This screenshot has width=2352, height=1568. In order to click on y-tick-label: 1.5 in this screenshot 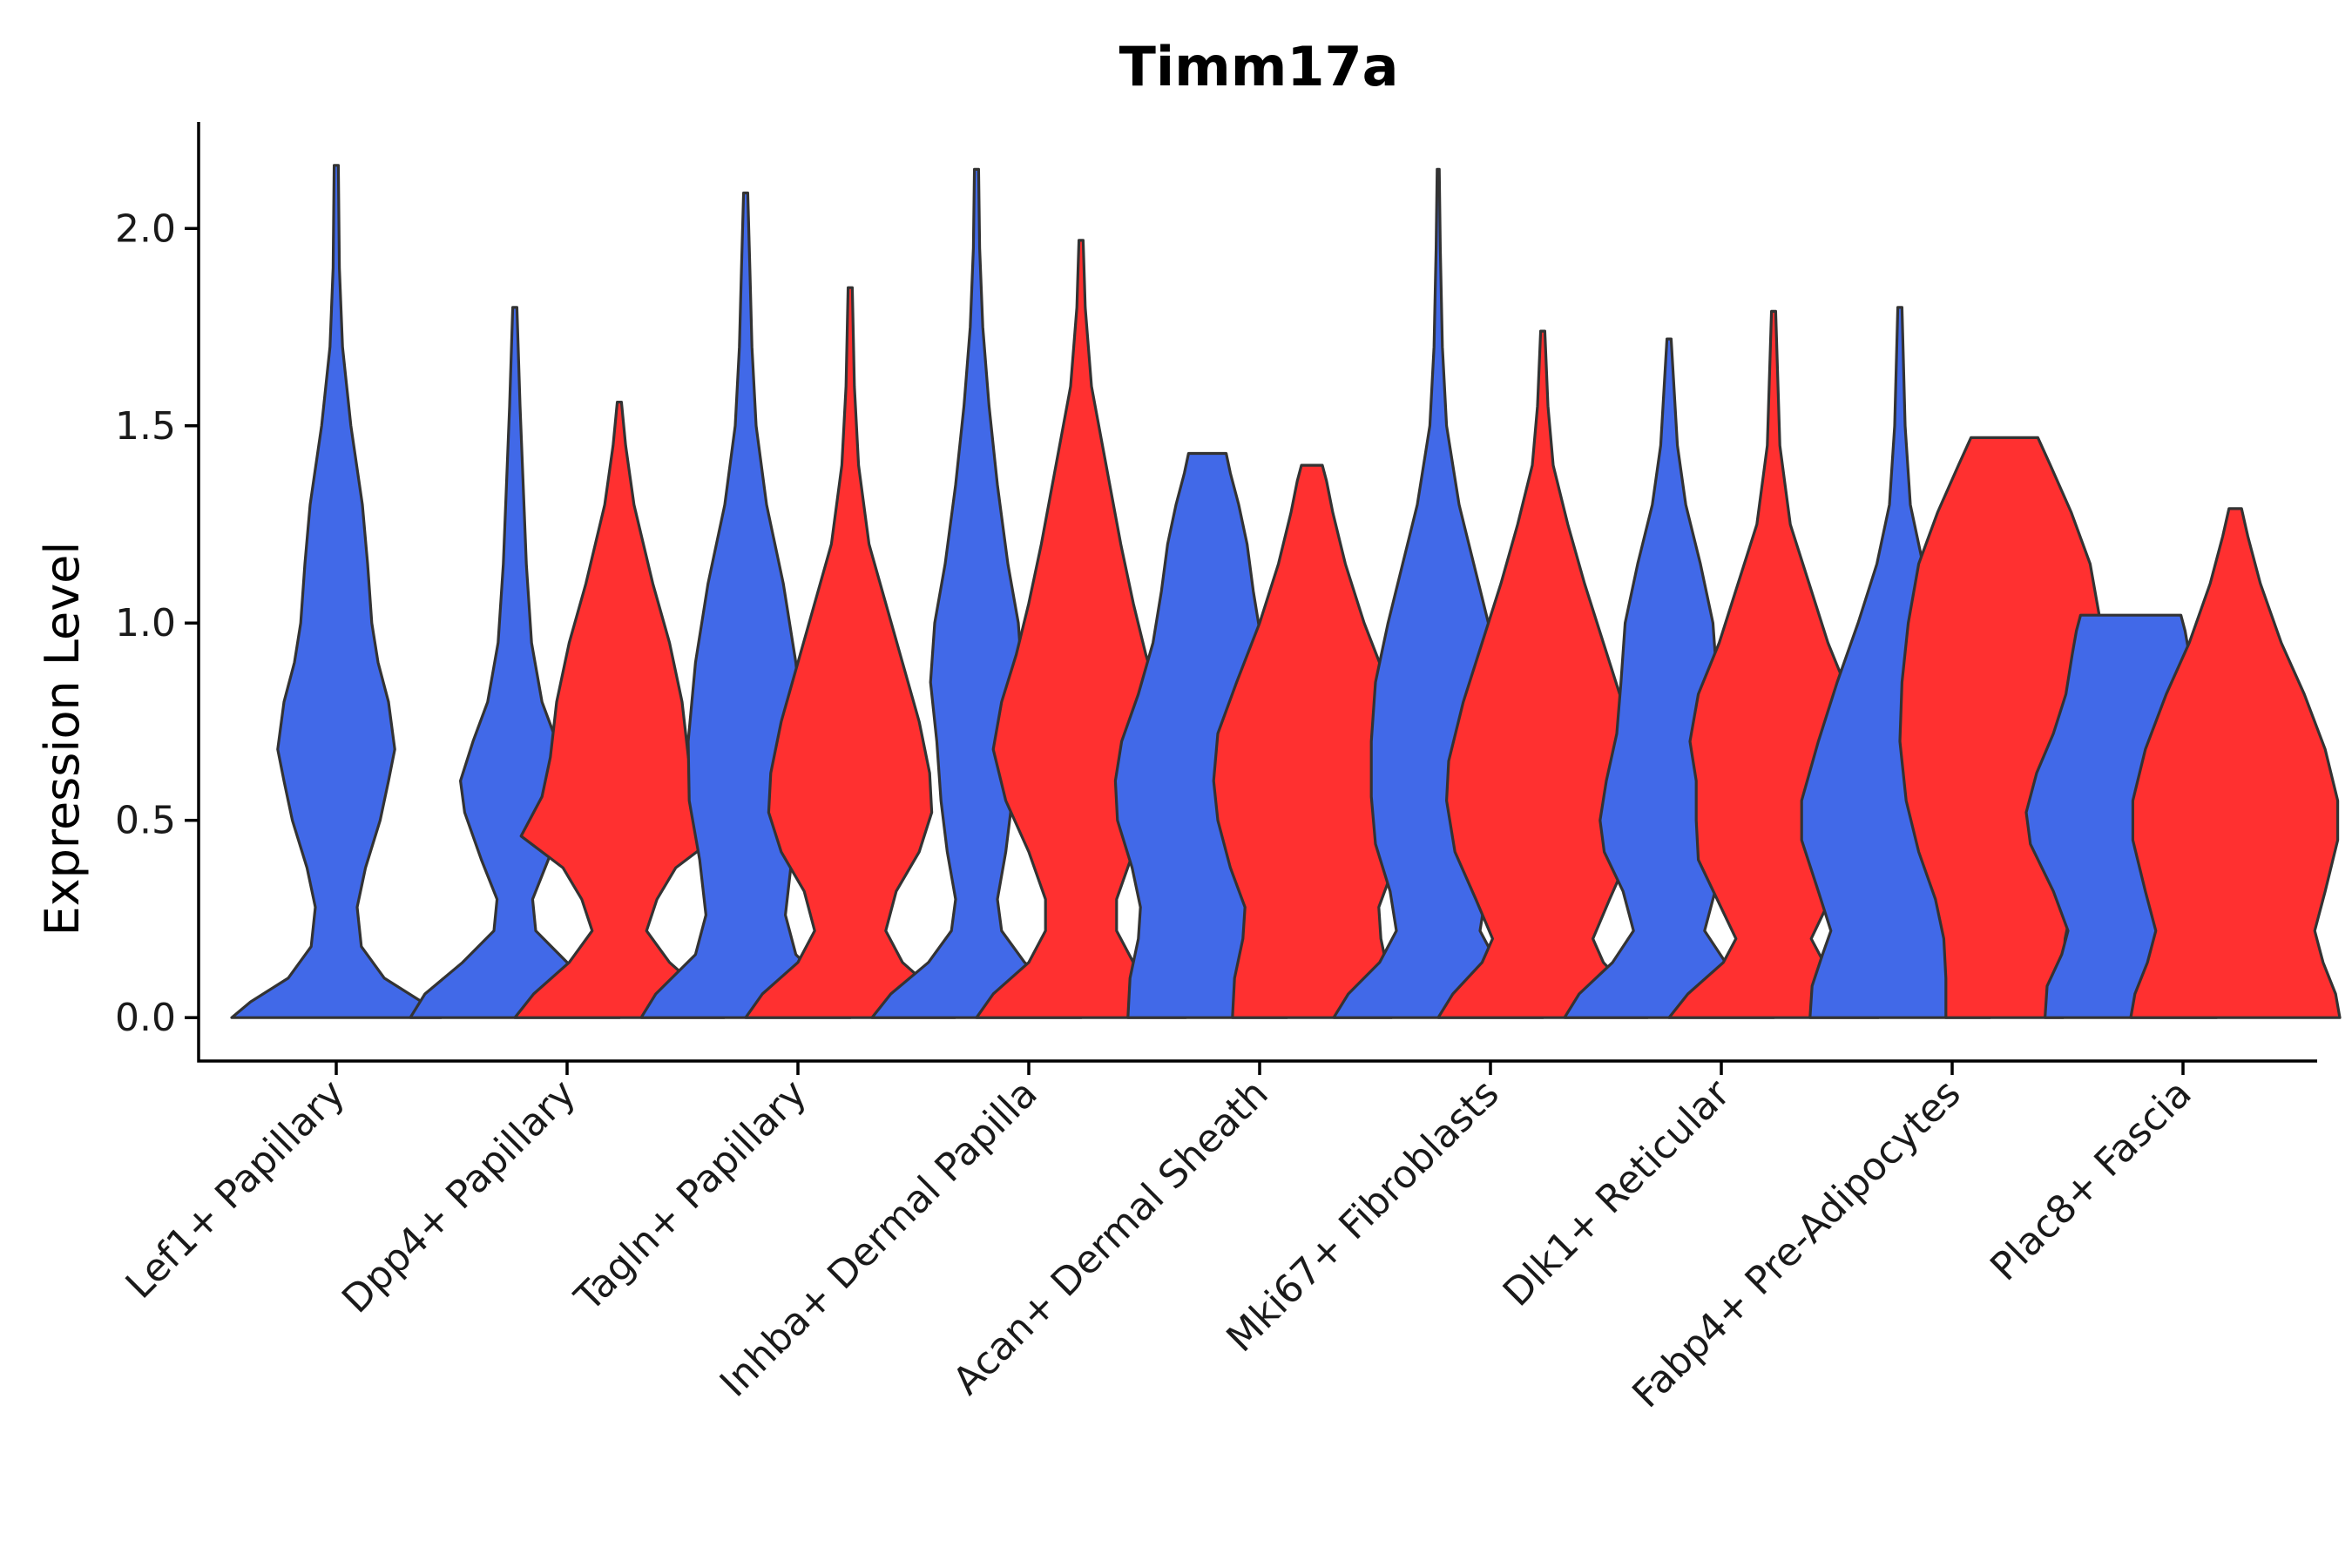, I will do `click(145, 426)`.